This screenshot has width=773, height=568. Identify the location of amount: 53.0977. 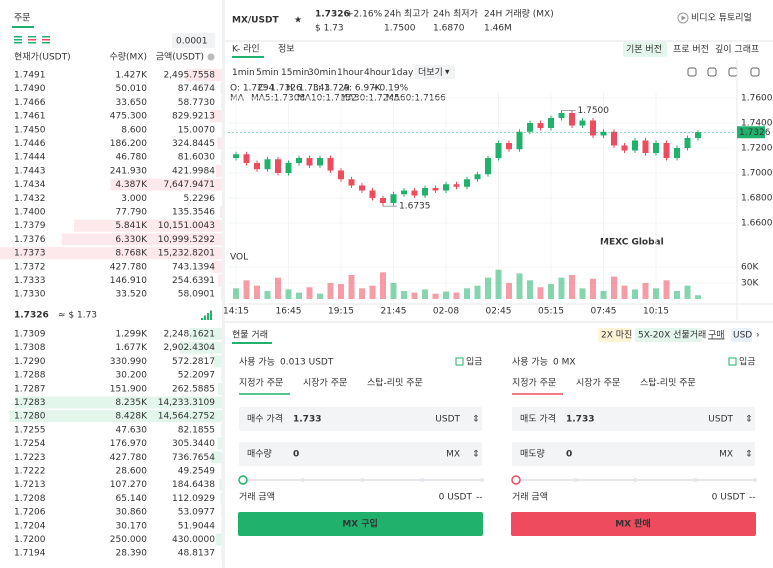
(196, 513).